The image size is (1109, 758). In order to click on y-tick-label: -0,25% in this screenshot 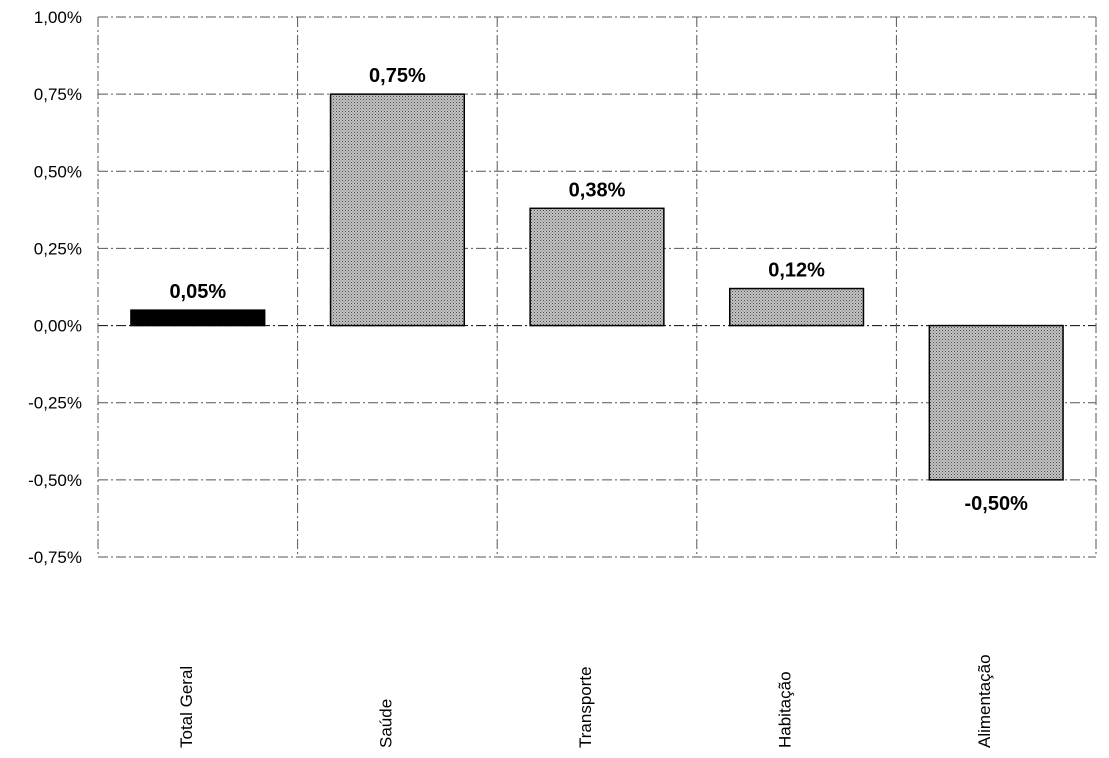, I will do `click(55, 403)`.